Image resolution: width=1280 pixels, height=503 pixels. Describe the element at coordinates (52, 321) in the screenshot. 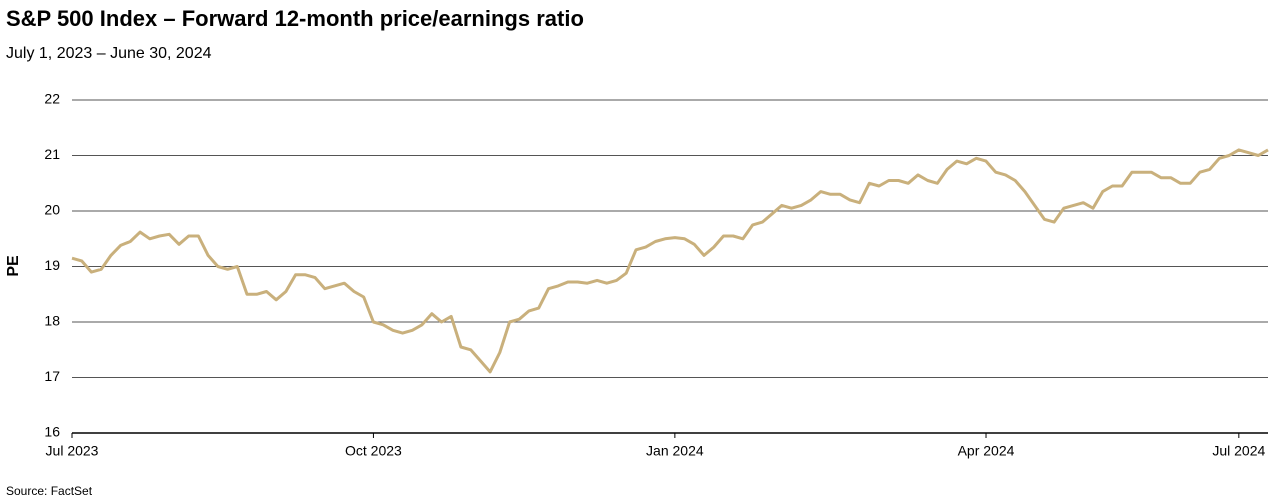

I see `y-tick-label: 18` at that location.